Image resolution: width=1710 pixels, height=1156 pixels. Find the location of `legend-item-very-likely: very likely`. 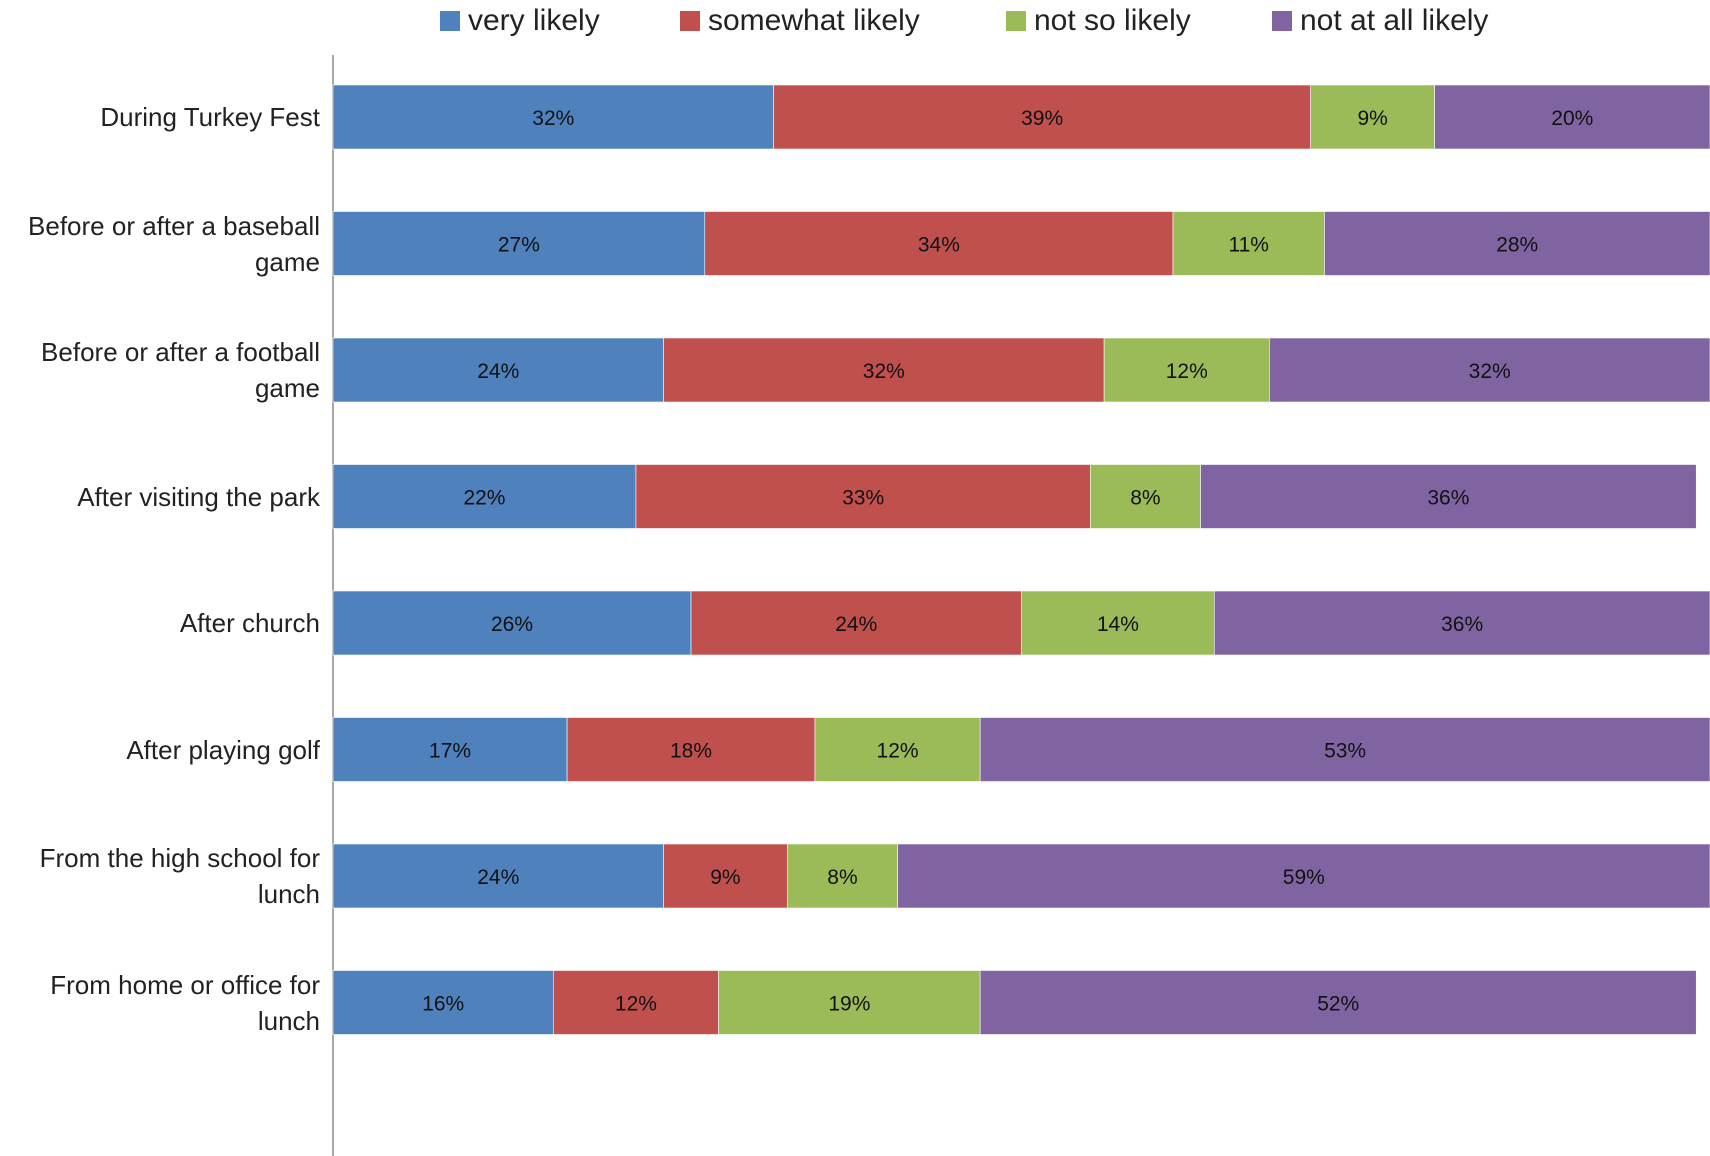

legend-item-very-likely: very likely is located at coordinates (520, 21).